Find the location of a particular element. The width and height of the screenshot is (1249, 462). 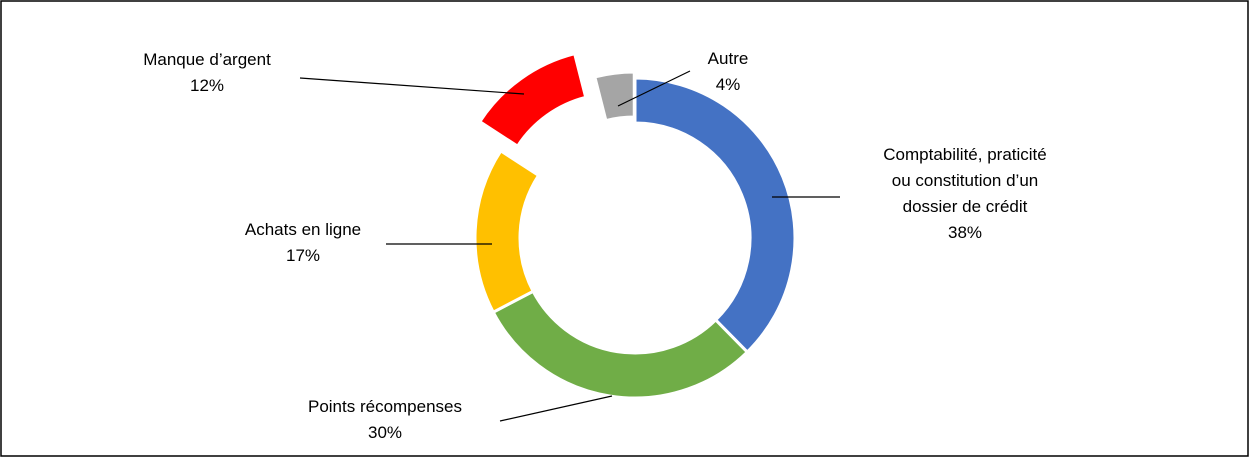

label-line: Achats en ligne is located at coordinates (303, 229).